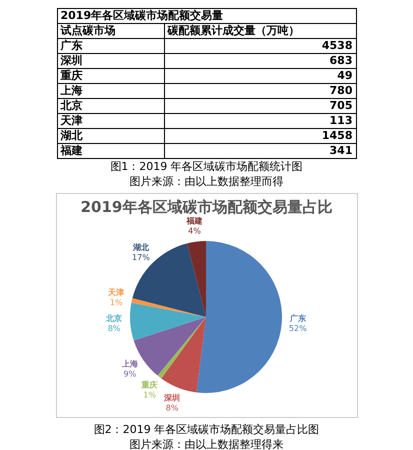 This screenshot has height=450, width=413. I want to click on category-label: 天津, so click(110, 121).